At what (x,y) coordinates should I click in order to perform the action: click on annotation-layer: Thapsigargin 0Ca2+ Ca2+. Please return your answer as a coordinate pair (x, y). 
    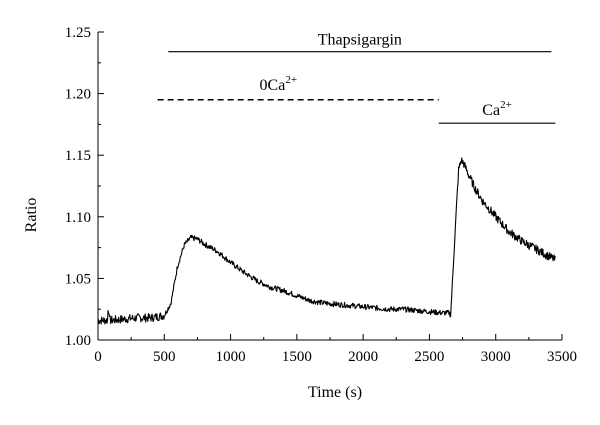
    Looking at the image, I should click on (356, 78).